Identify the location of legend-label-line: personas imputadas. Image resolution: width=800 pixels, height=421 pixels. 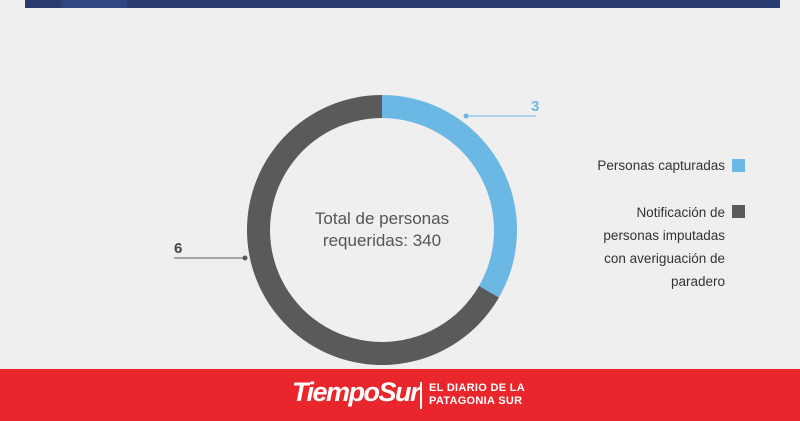
(664, 235).